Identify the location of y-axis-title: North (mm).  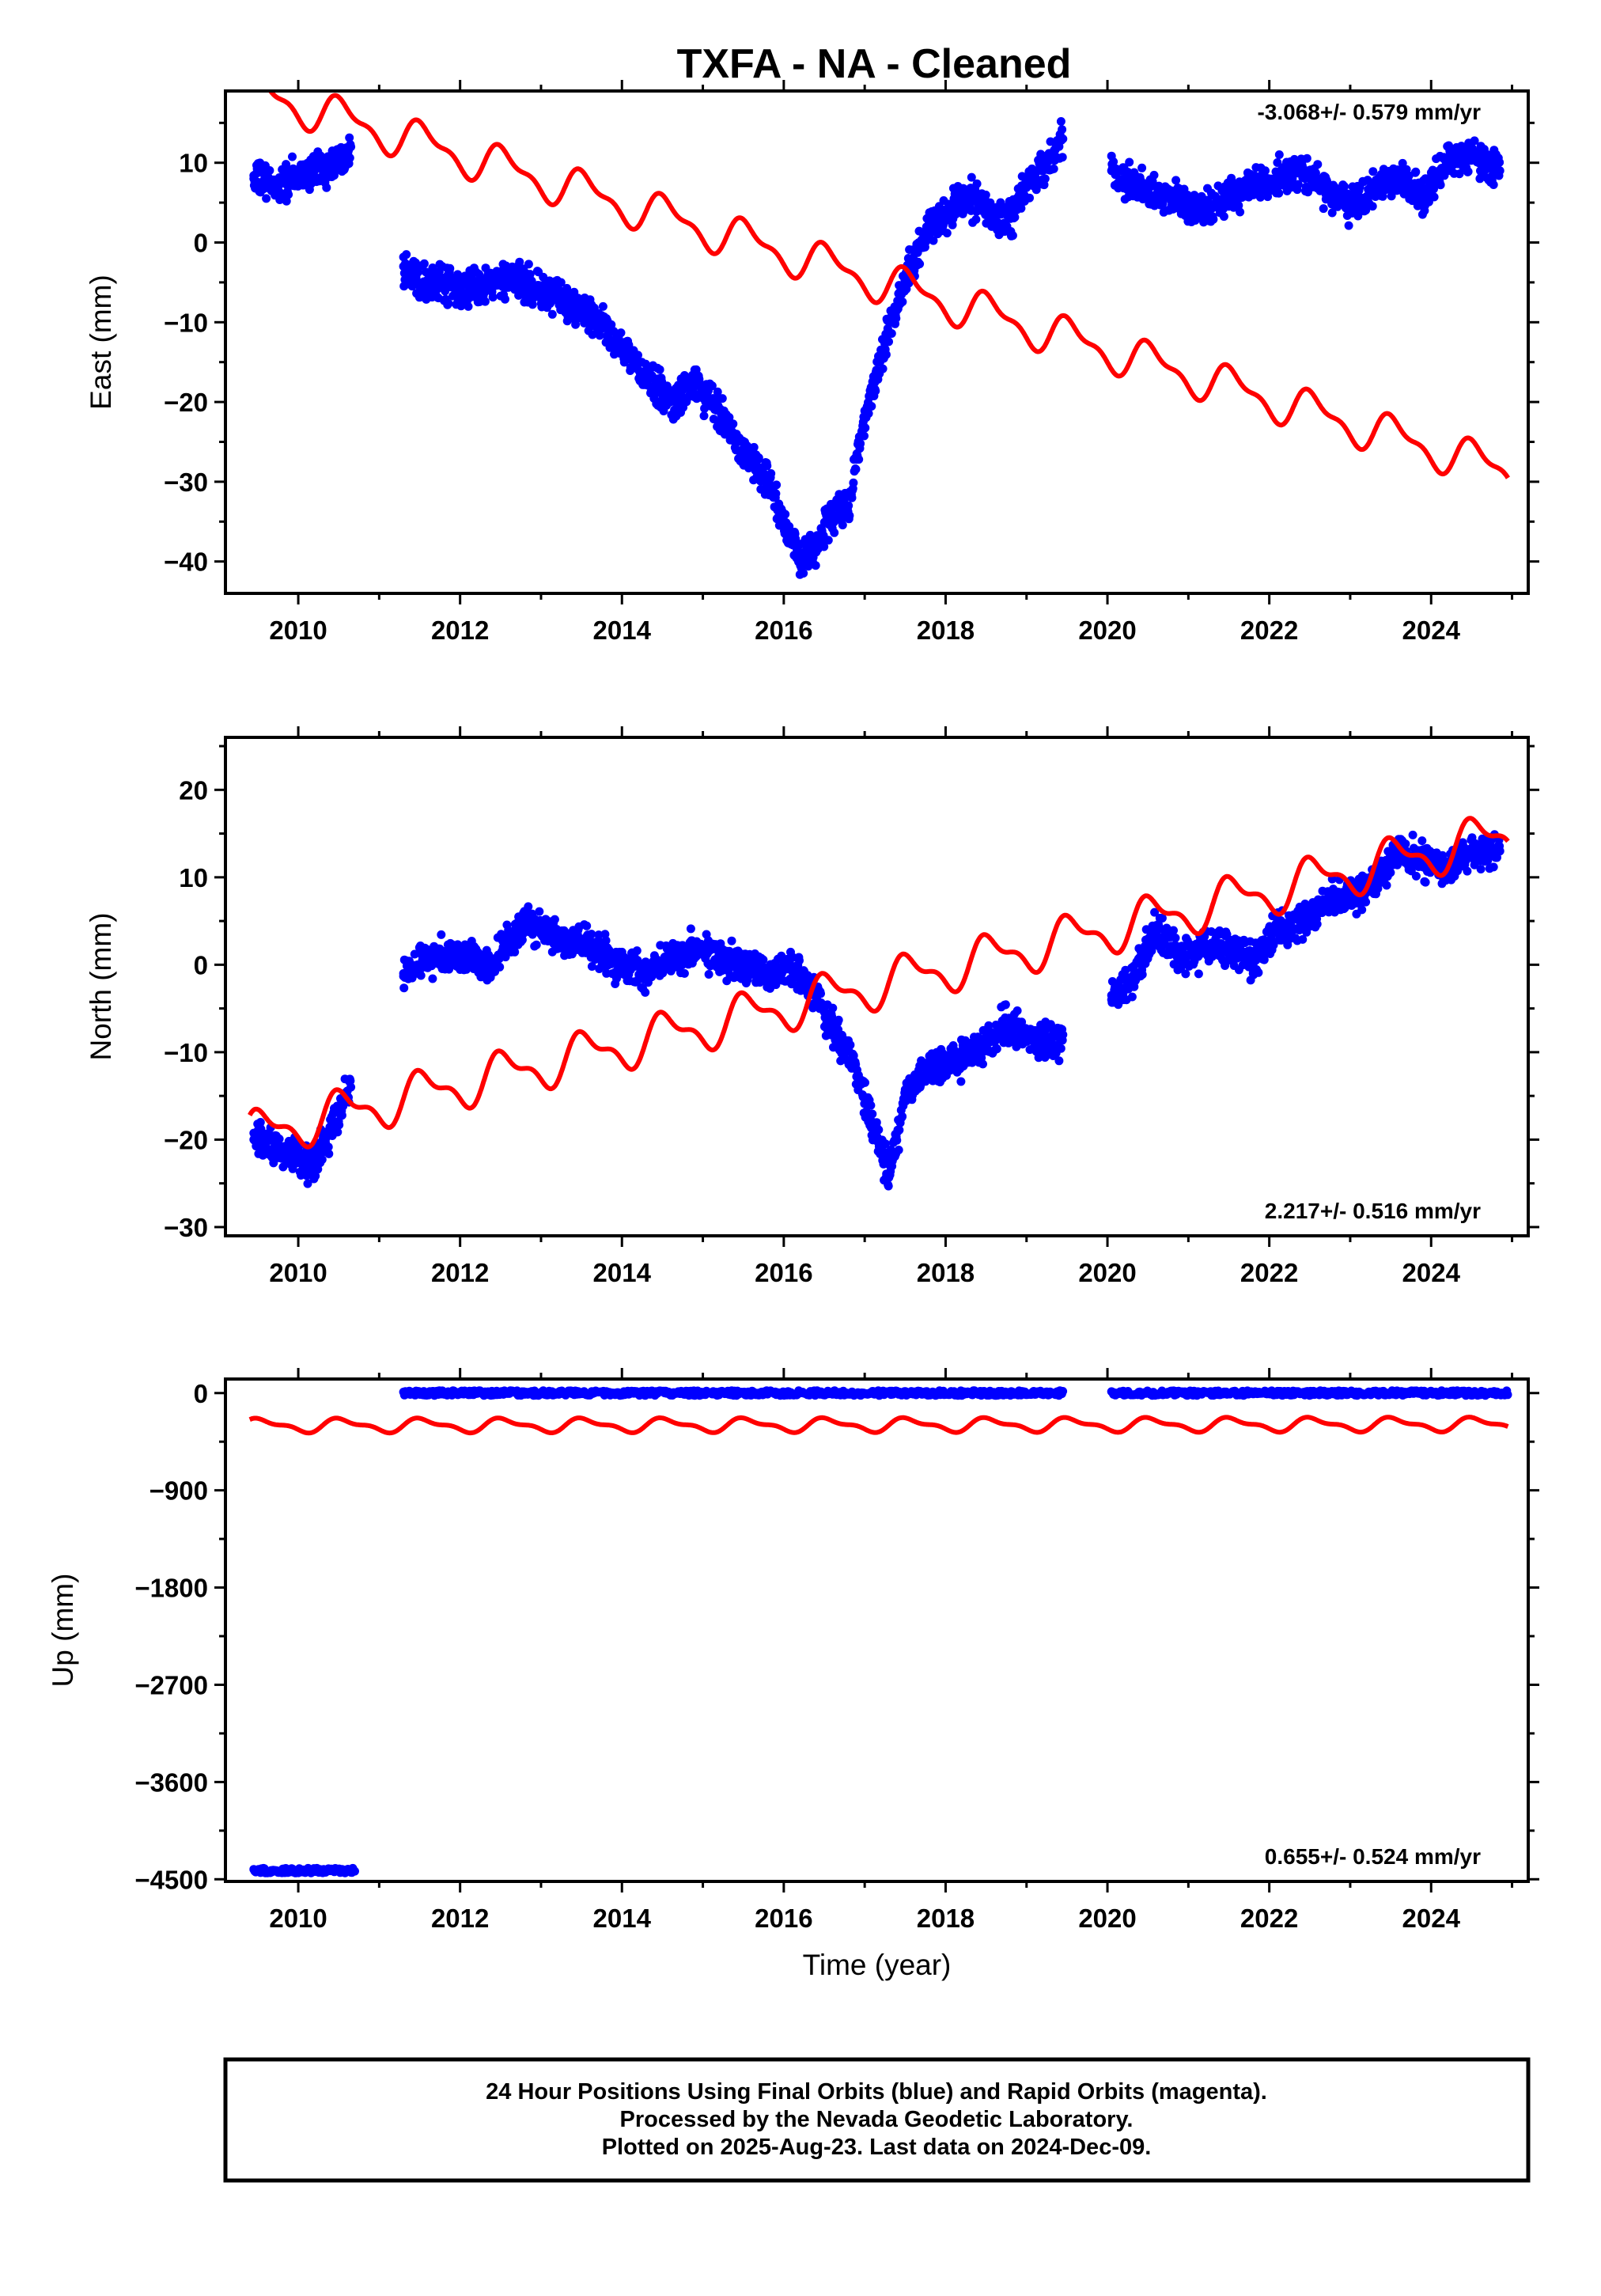
(101, 986).